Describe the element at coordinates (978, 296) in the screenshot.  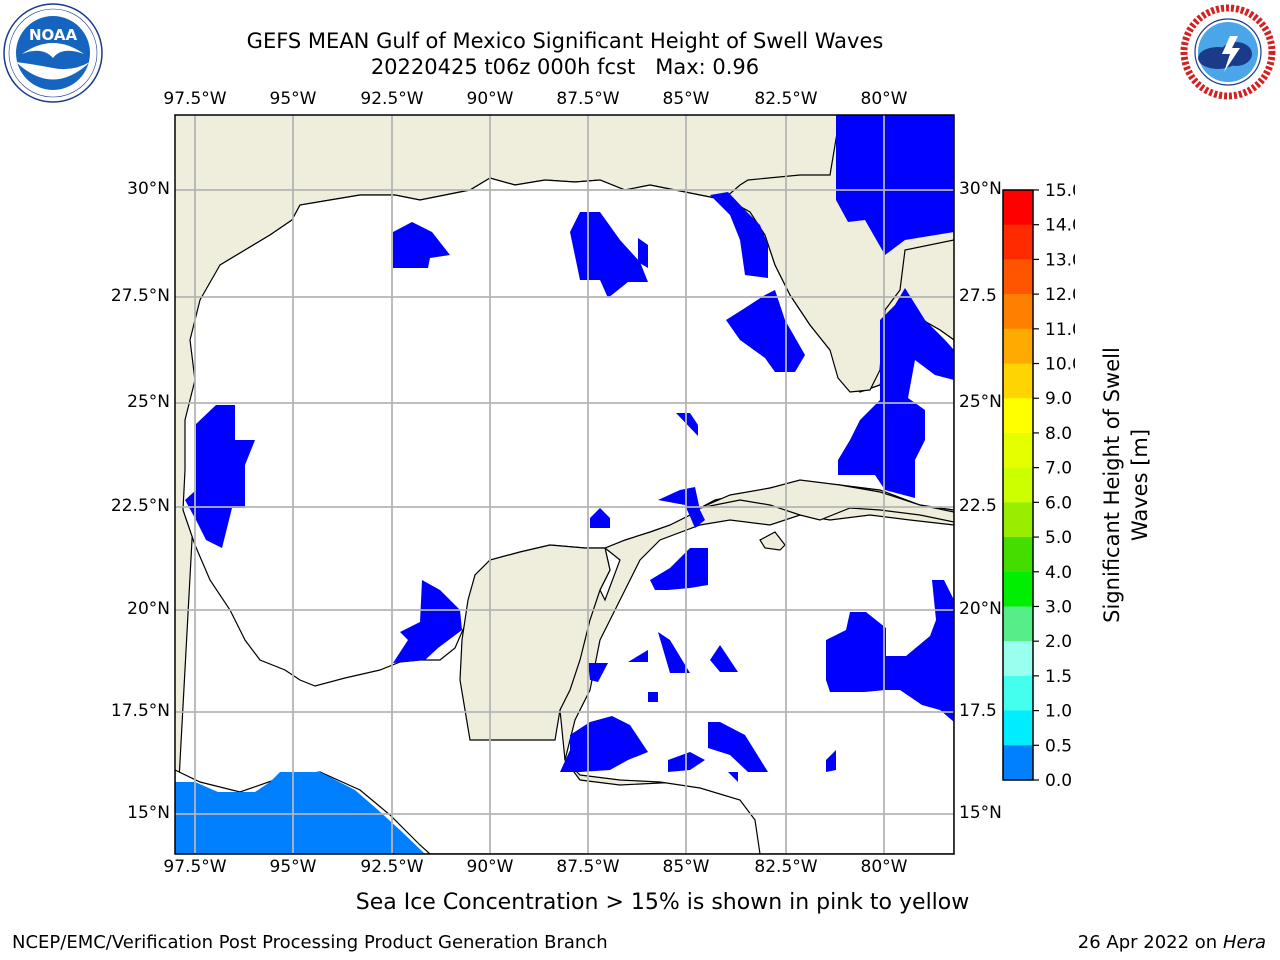
I see `lat-label-right: 27.5` at that location.